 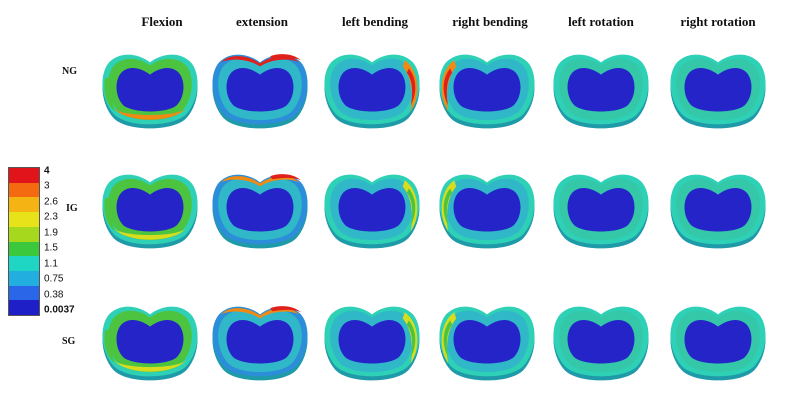 I want to click on row-label-ig: IG, so click(x=72, y=208).